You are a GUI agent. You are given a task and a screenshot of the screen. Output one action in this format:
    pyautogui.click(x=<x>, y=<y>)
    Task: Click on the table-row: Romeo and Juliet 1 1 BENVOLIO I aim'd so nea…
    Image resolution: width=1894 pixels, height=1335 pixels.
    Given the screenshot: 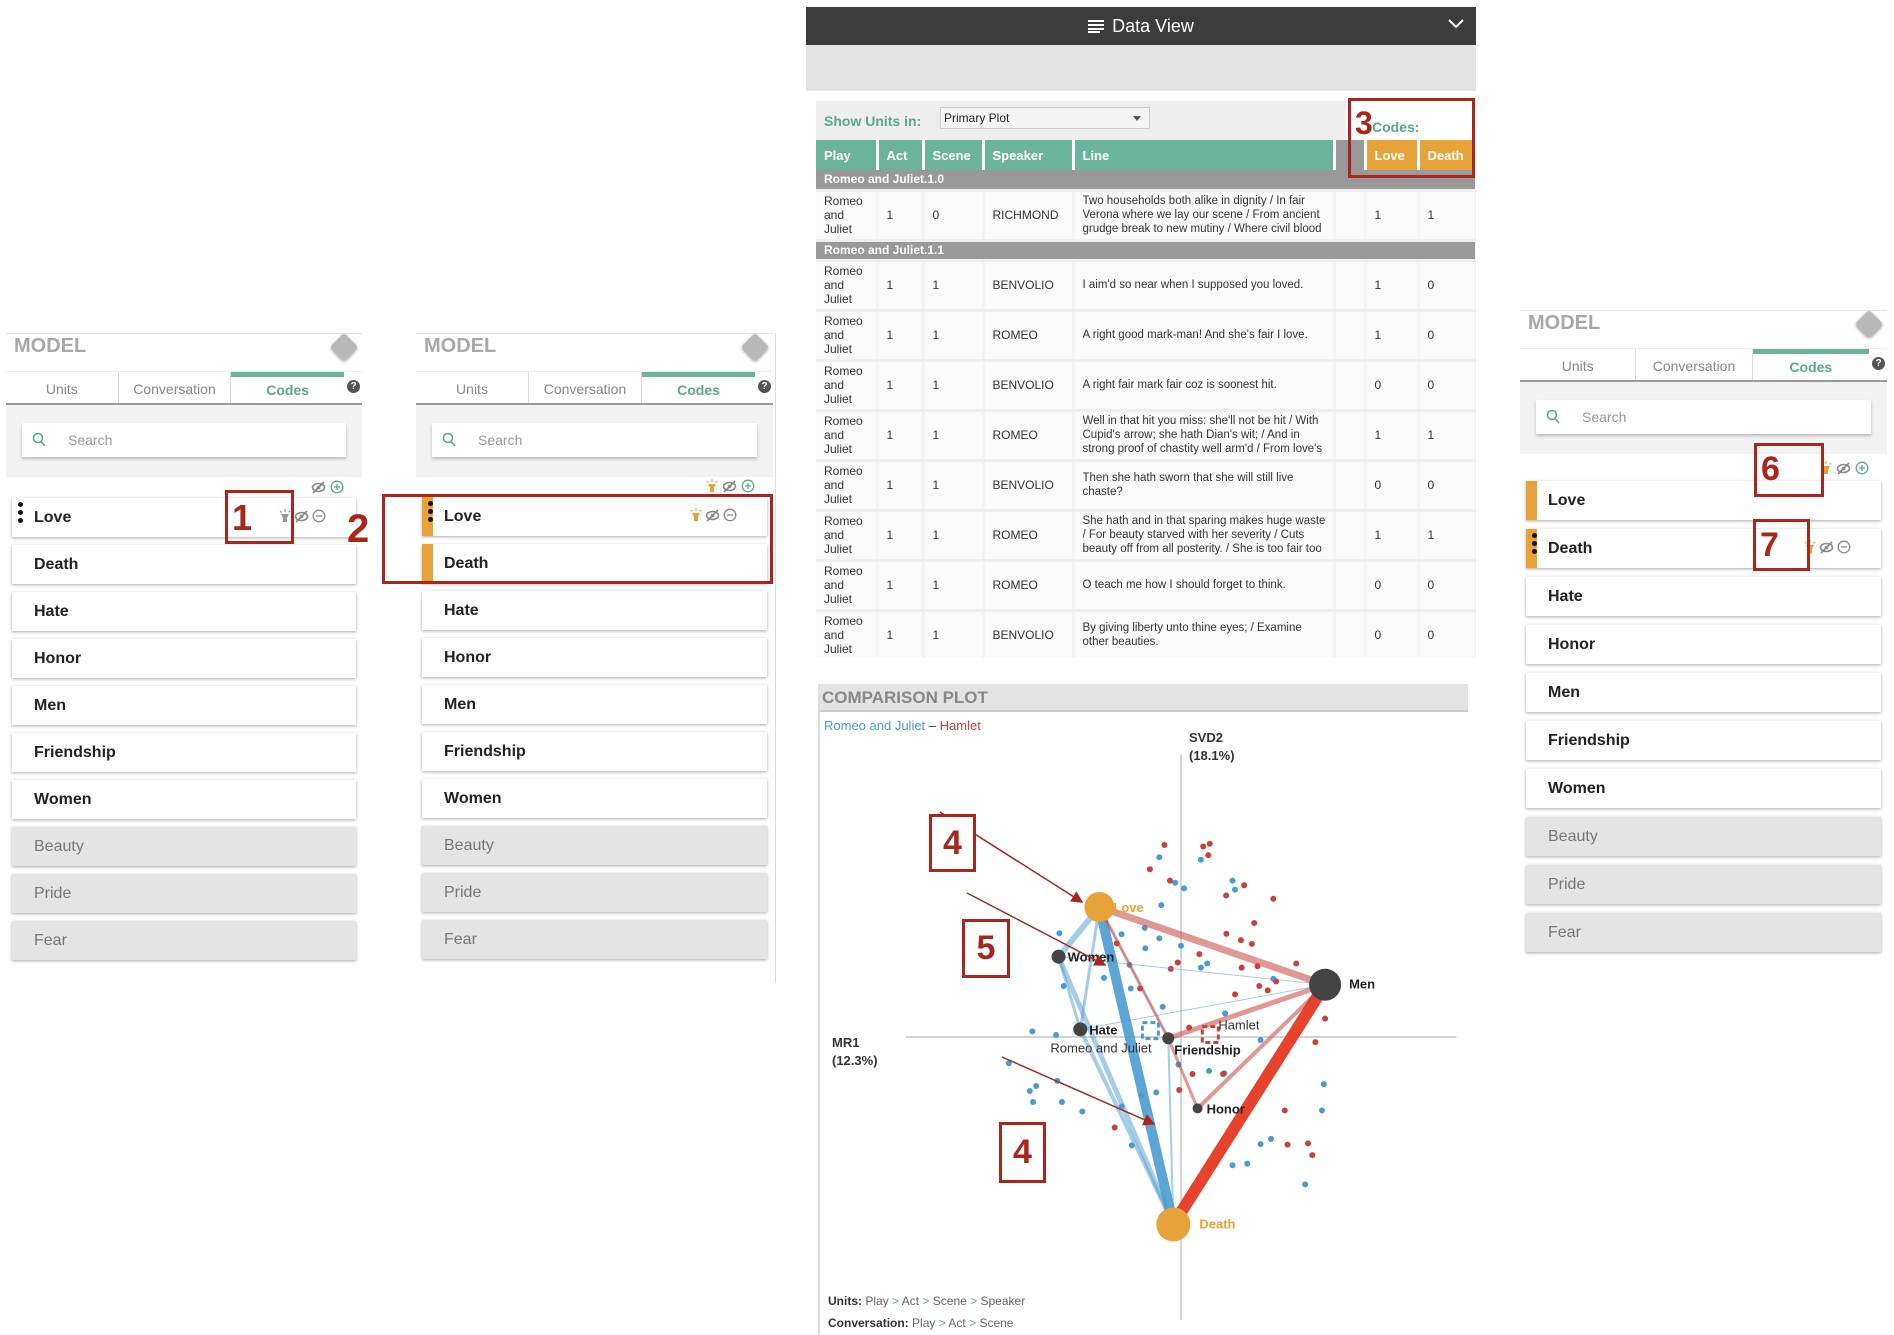 What is the action you would take?
    pyautogui.click(x=1146, y=286)
    